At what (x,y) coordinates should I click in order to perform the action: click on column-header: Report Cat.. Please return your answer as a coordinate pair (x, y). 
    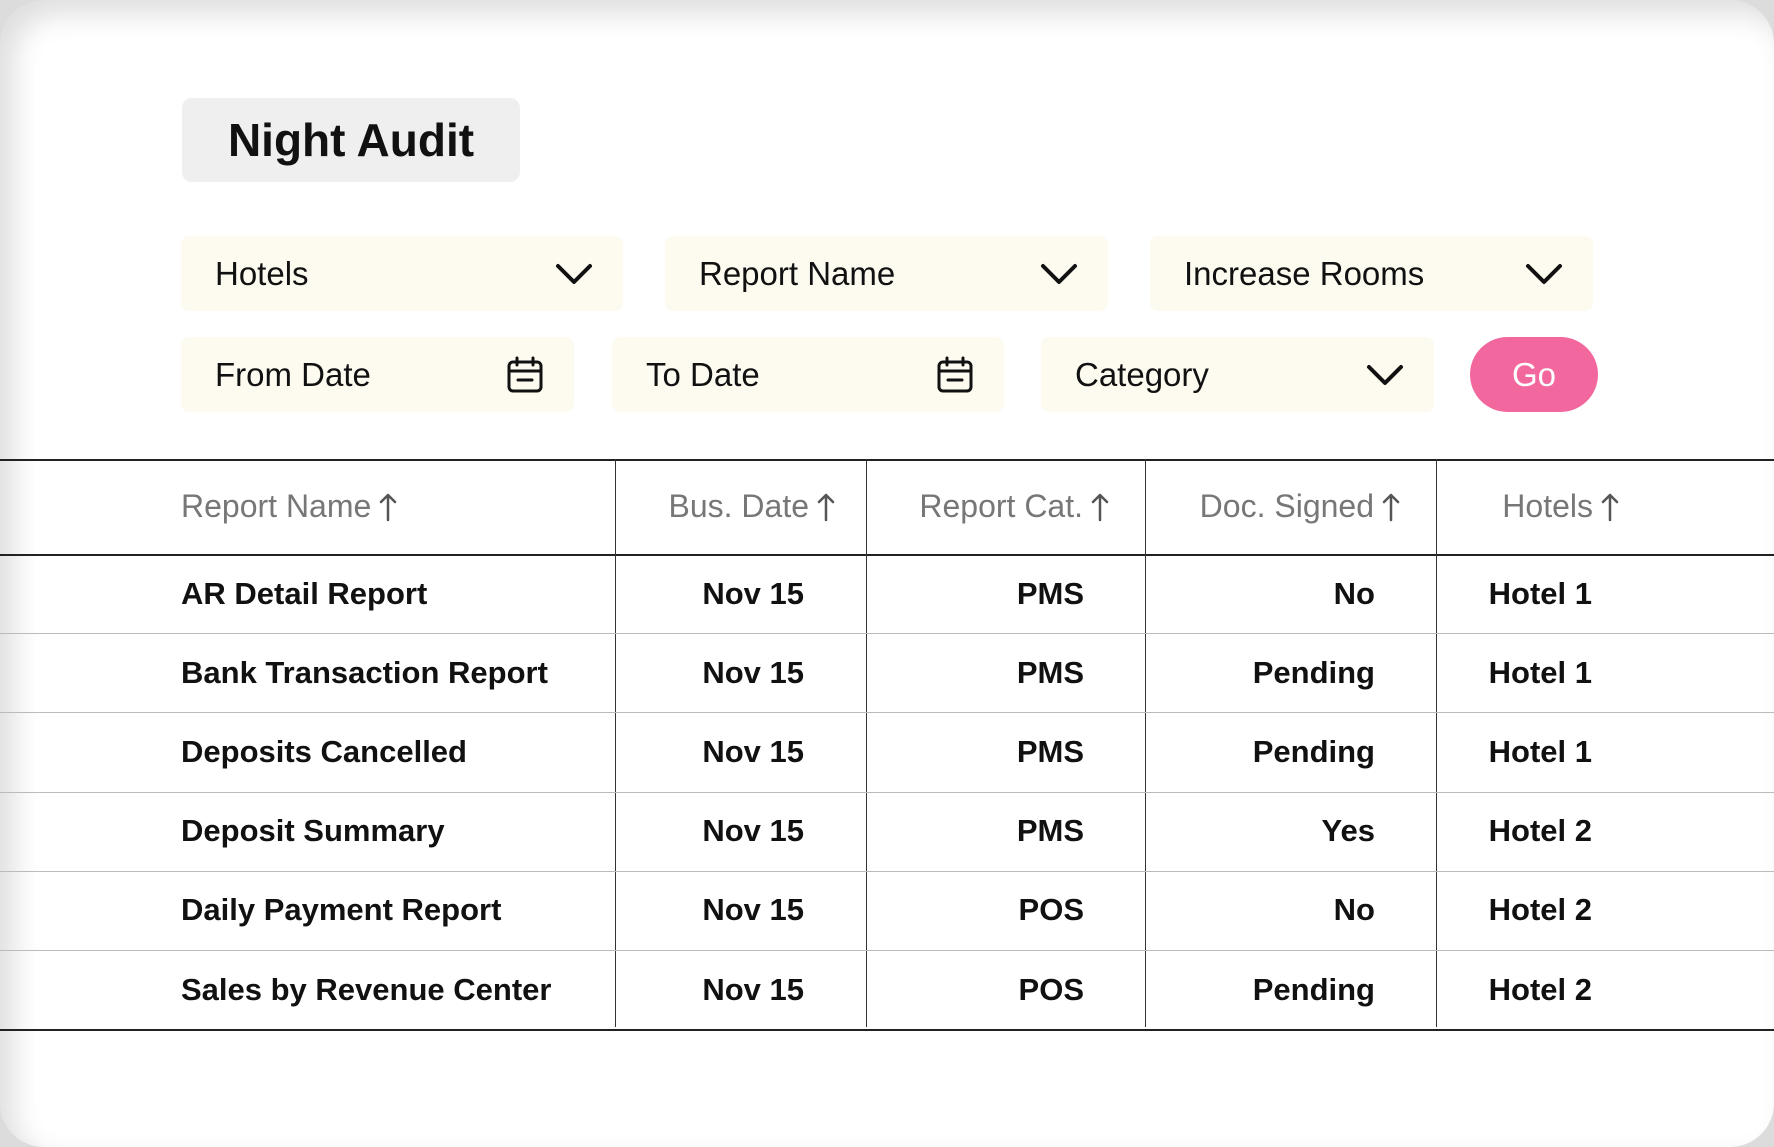
    Looking at the image, I should click on (987, 506).